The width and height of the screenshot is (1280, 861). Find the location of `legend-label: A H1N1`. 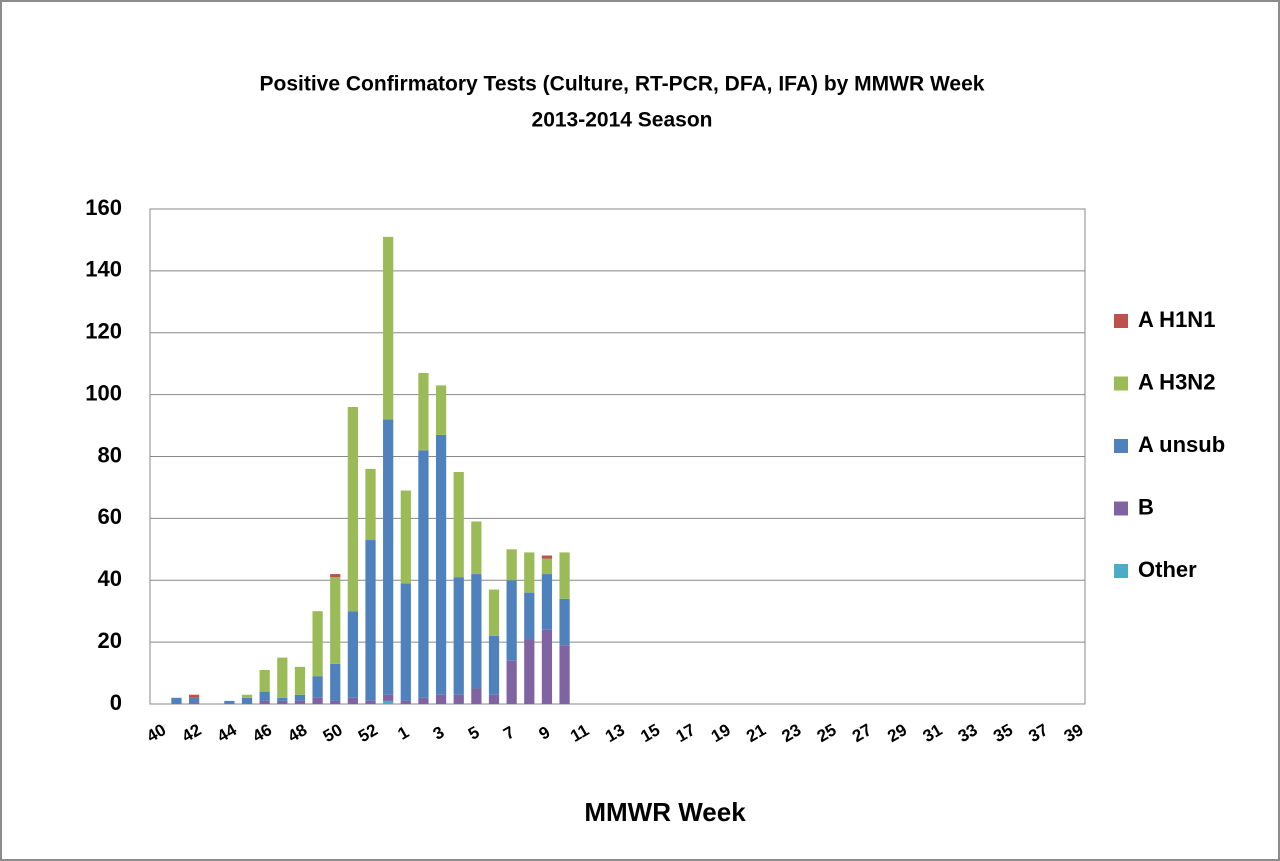

legend-label: A H1N1 is located at coordinates (1176, 319).